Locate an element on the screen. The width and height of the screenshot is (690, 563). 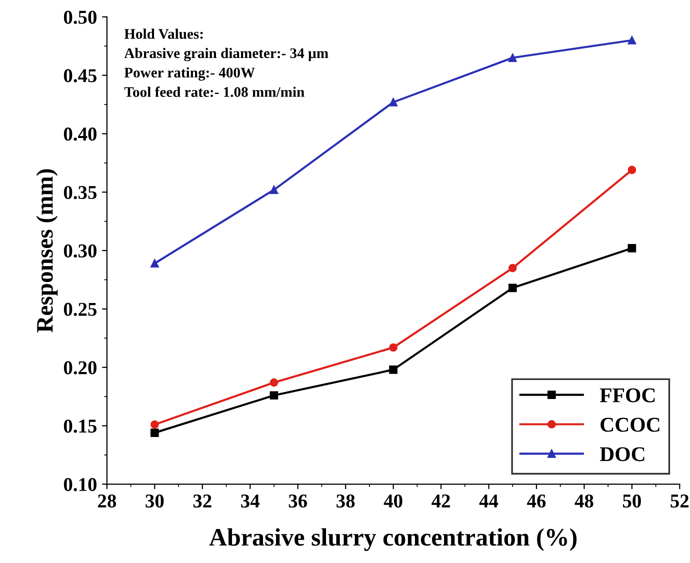
y-tick-label: 0.10 is located at coordinates (80, 485).